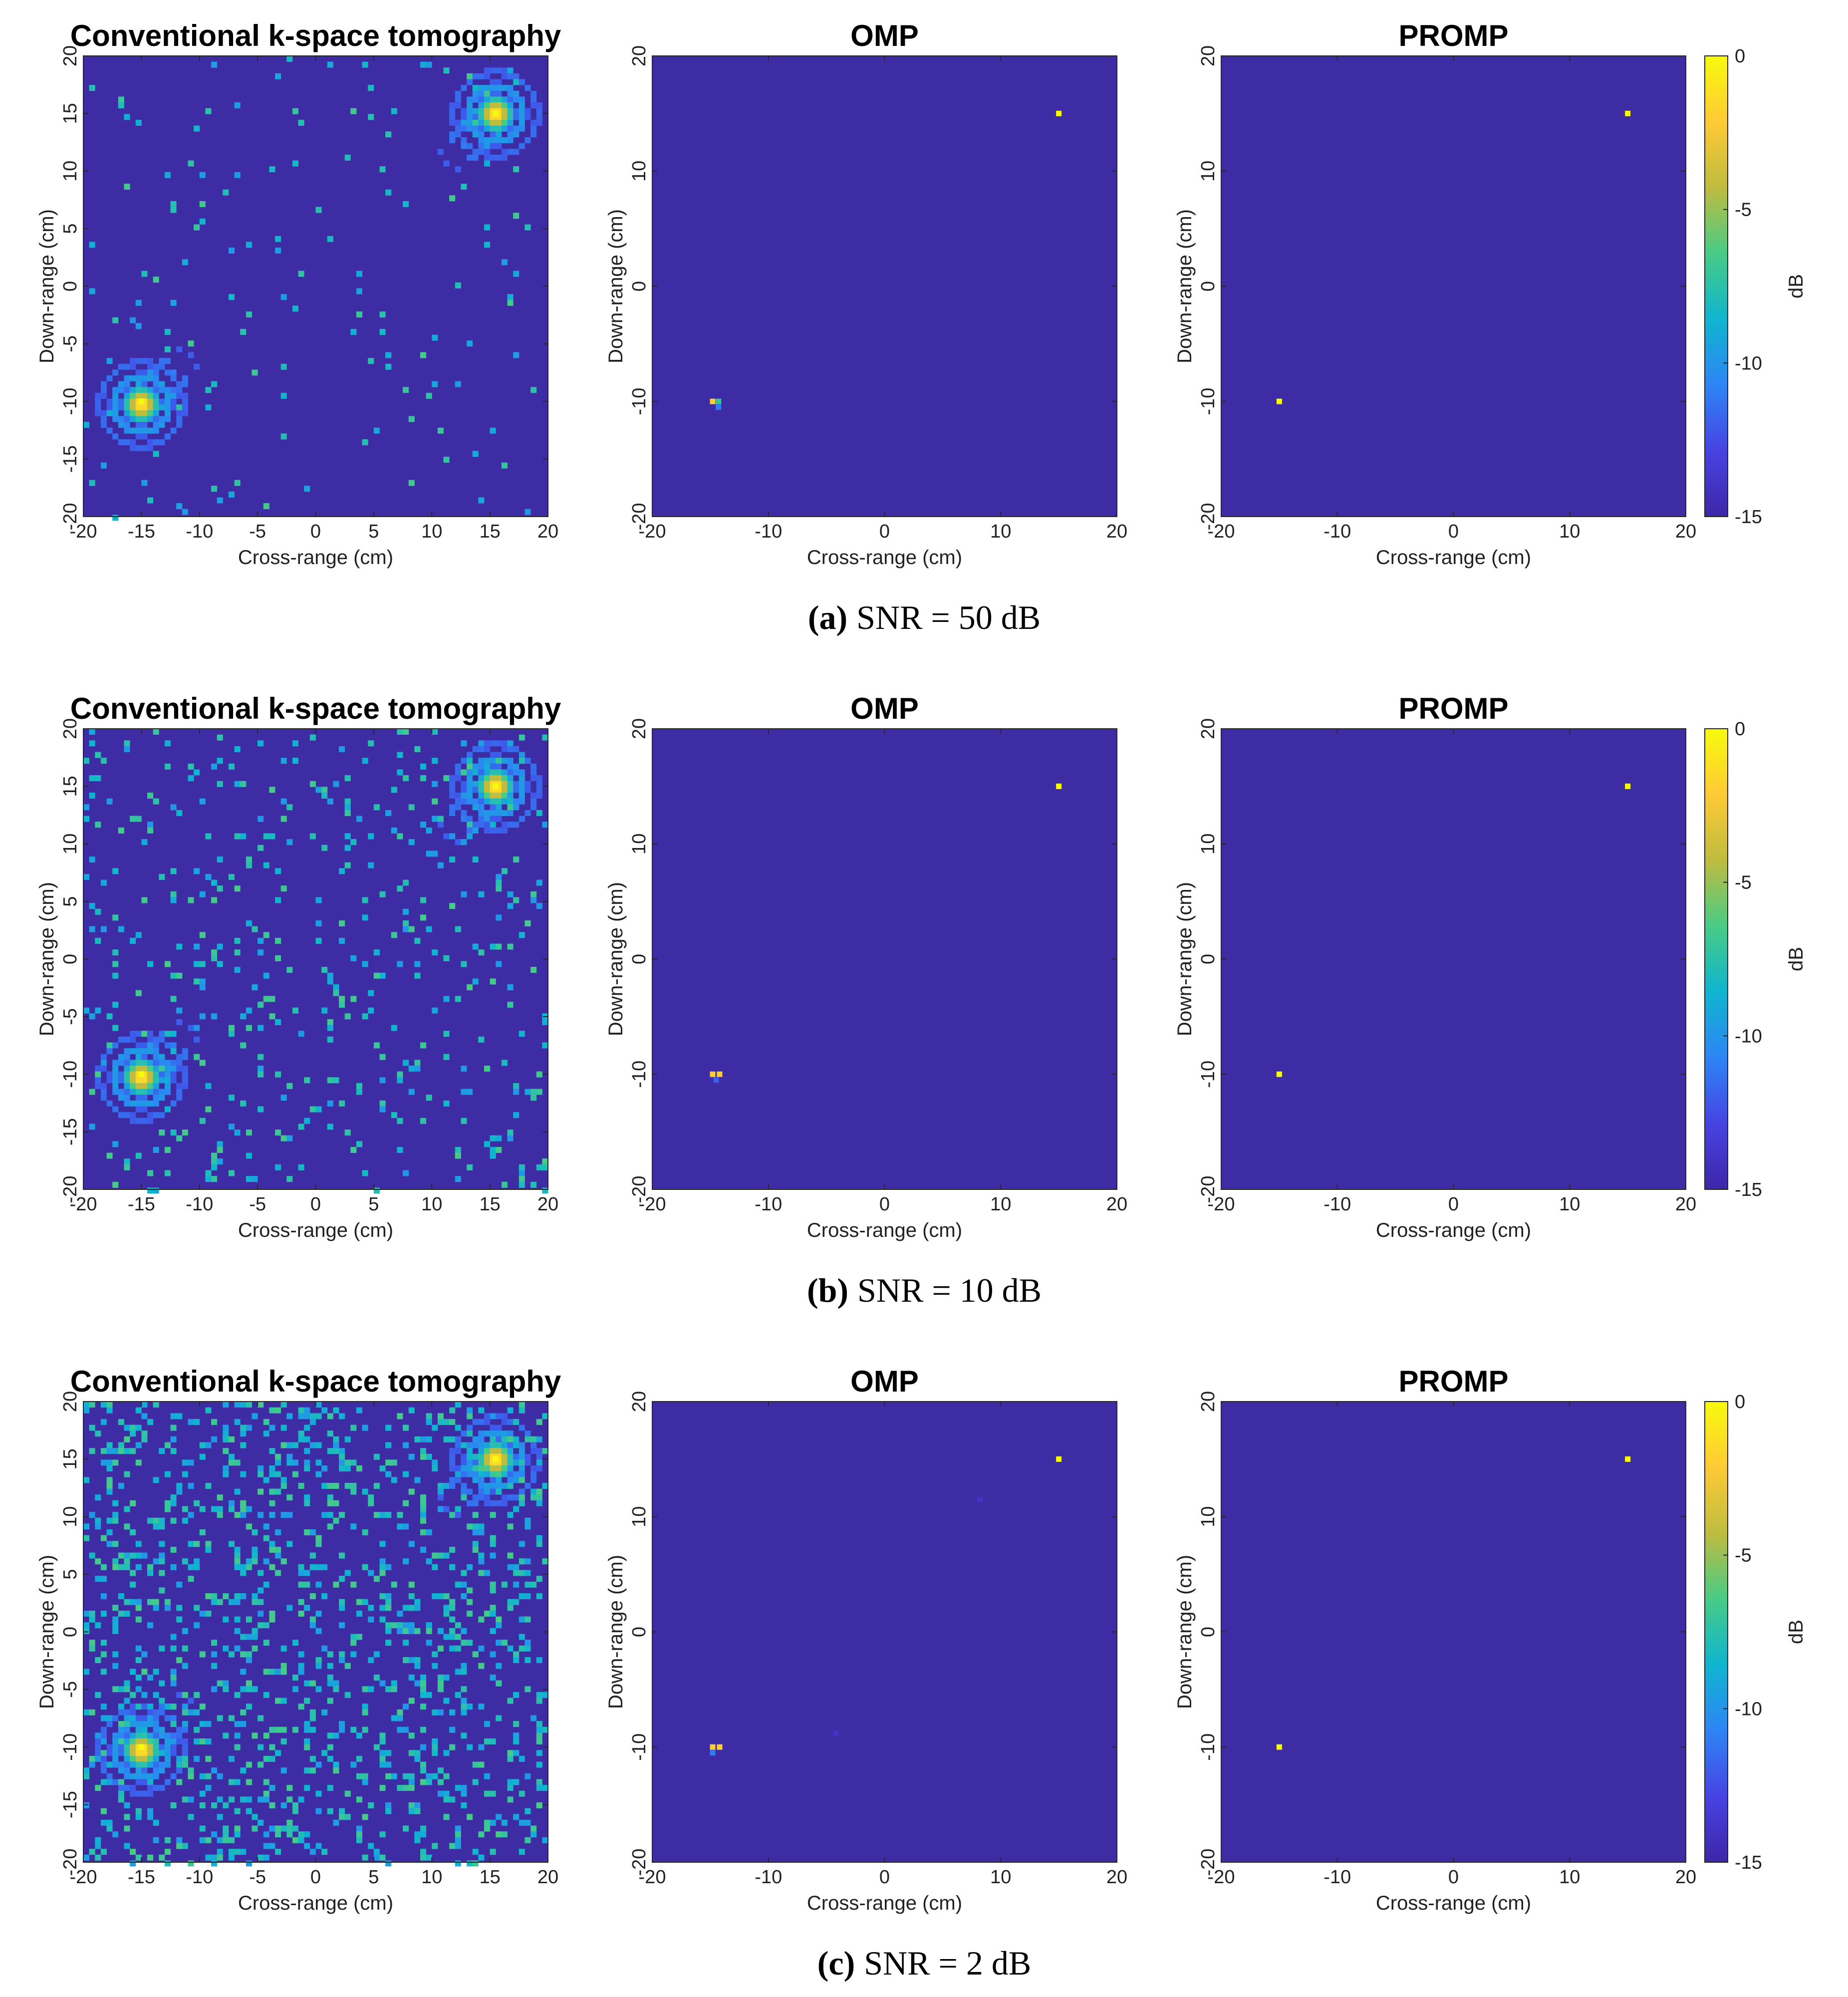 The width and height of the screenshot is (1848, 1997). Describe the element at coordinates (1755, 959) in the screenshot. I see `colorbar: 0 -5 -10 -15 dB` at that location.